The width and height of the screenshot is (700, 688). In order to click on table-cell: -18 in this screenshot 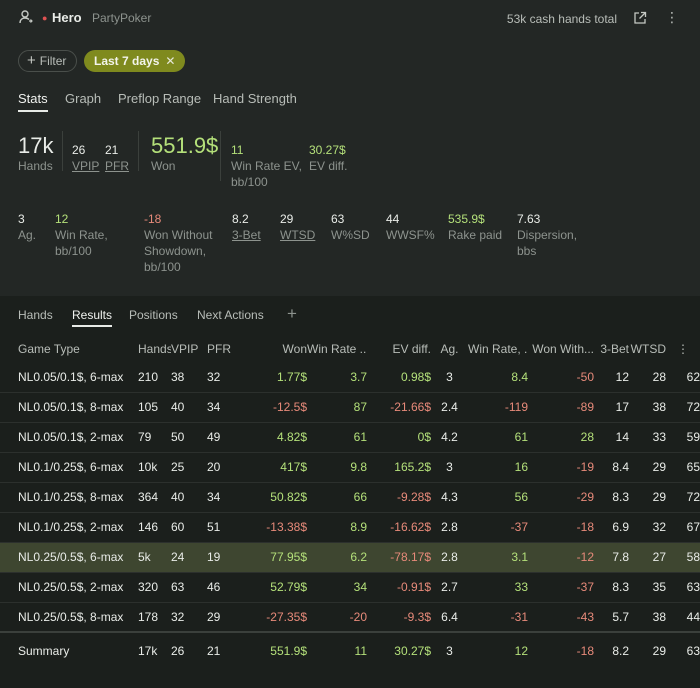, I will do `click(561, 649)`.